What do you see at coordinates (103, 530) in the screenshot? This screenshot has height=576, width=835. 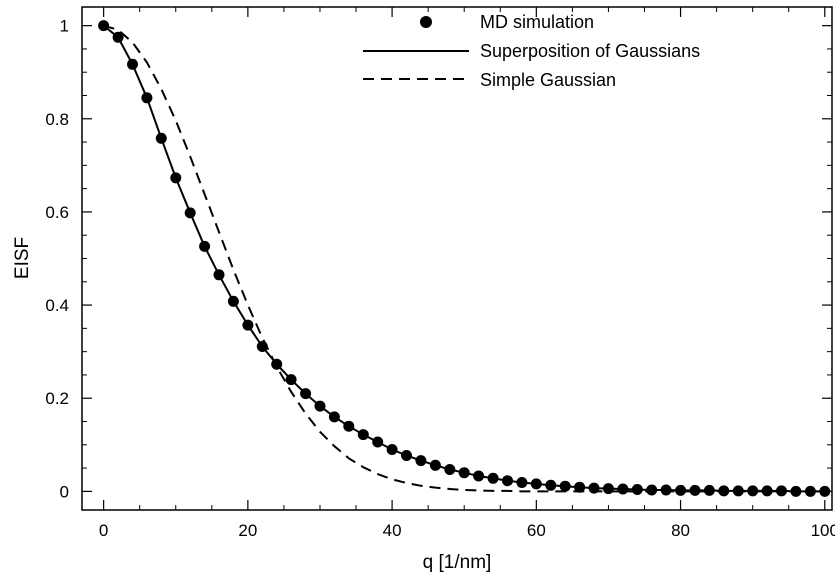 I see `x-tick-label: 0` at bounding box center [103, 530].